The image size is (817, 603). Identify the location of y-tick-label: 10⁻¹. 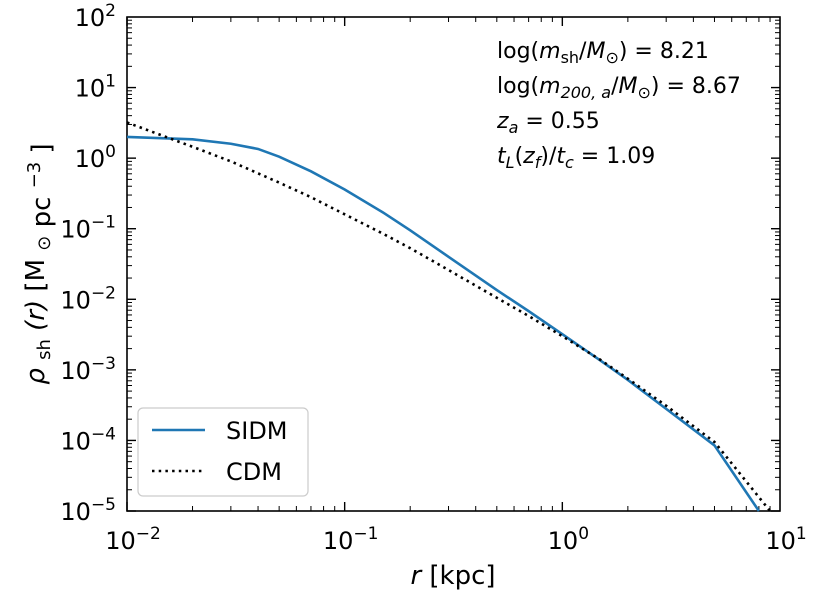
(88, 228).